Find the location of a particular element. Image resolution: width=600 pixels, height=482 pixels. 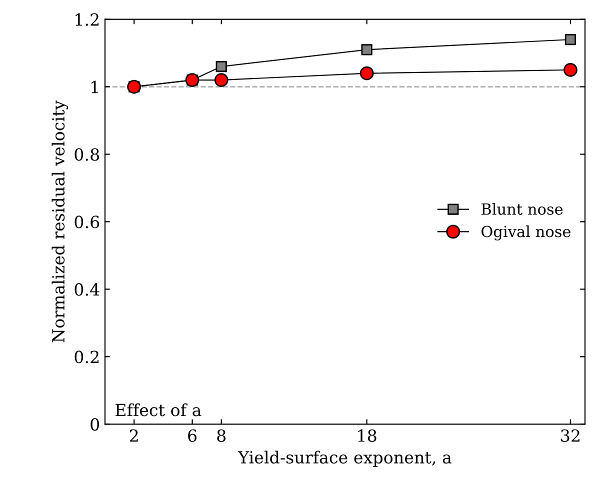

y-axis-title: Normalized residual velocity is located at coordinates (60, 221).